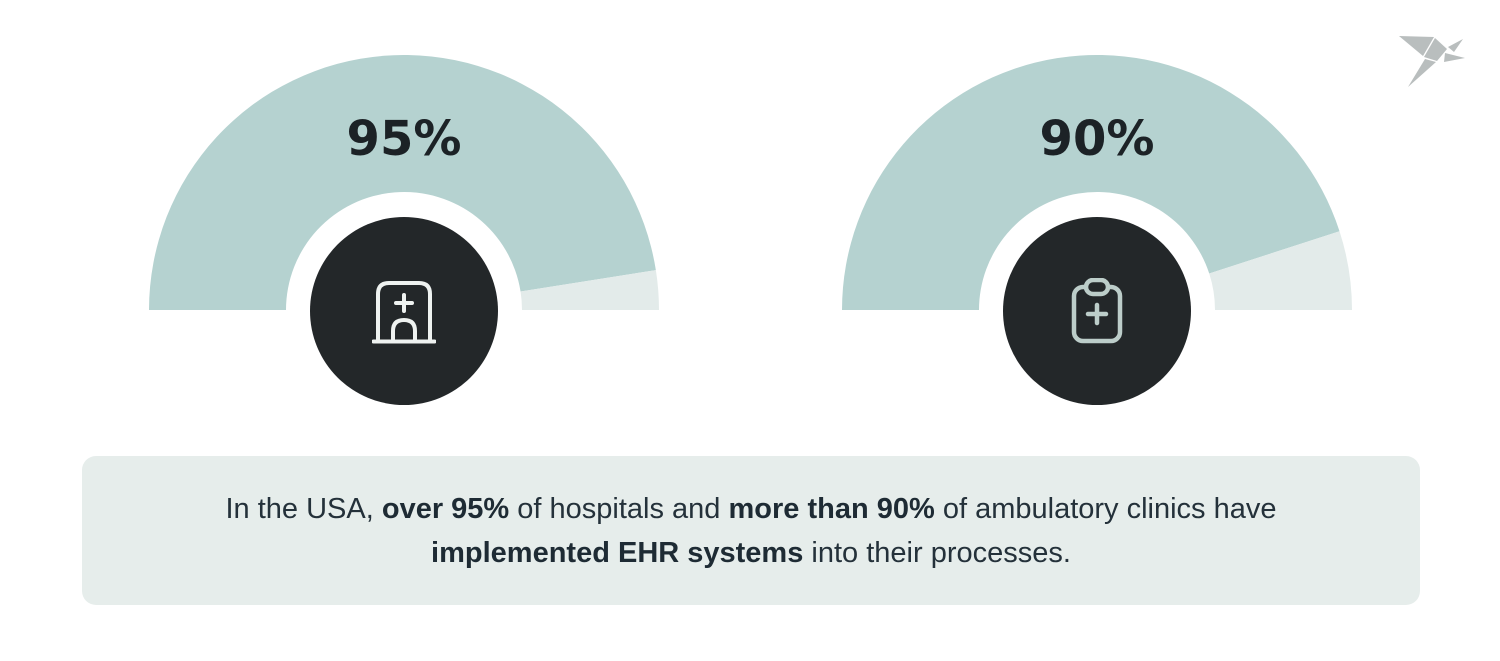  What do you see at coordinates (1455, 45) in the screenshot?
I see `bird-head` at bounding box center [1455, 45].